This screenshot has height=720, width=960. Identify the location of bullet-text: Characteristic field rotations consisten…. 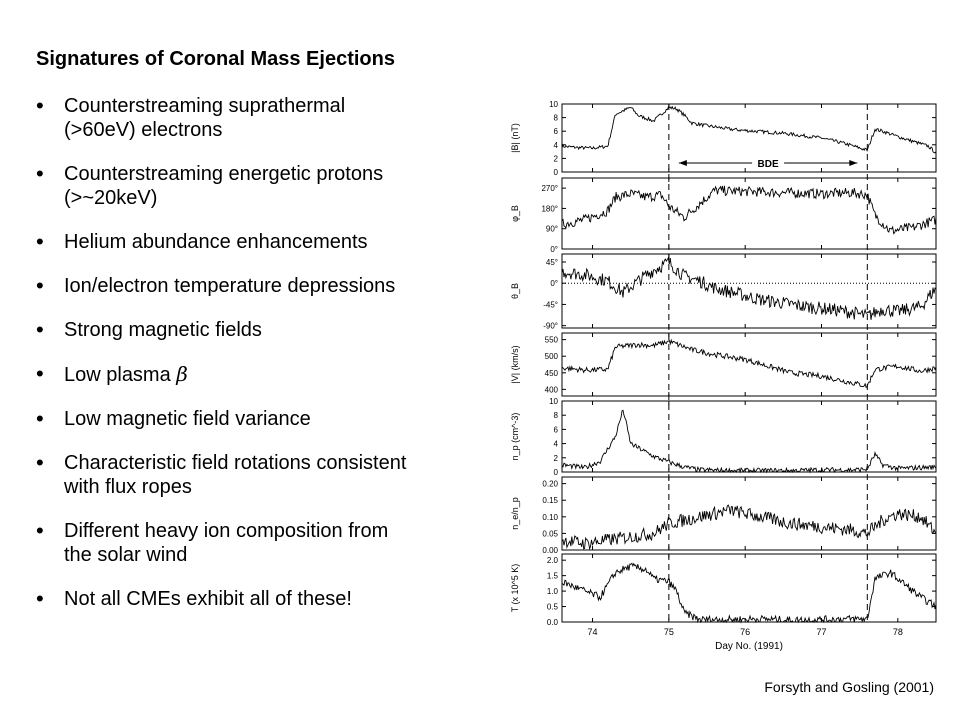
(235, 463).